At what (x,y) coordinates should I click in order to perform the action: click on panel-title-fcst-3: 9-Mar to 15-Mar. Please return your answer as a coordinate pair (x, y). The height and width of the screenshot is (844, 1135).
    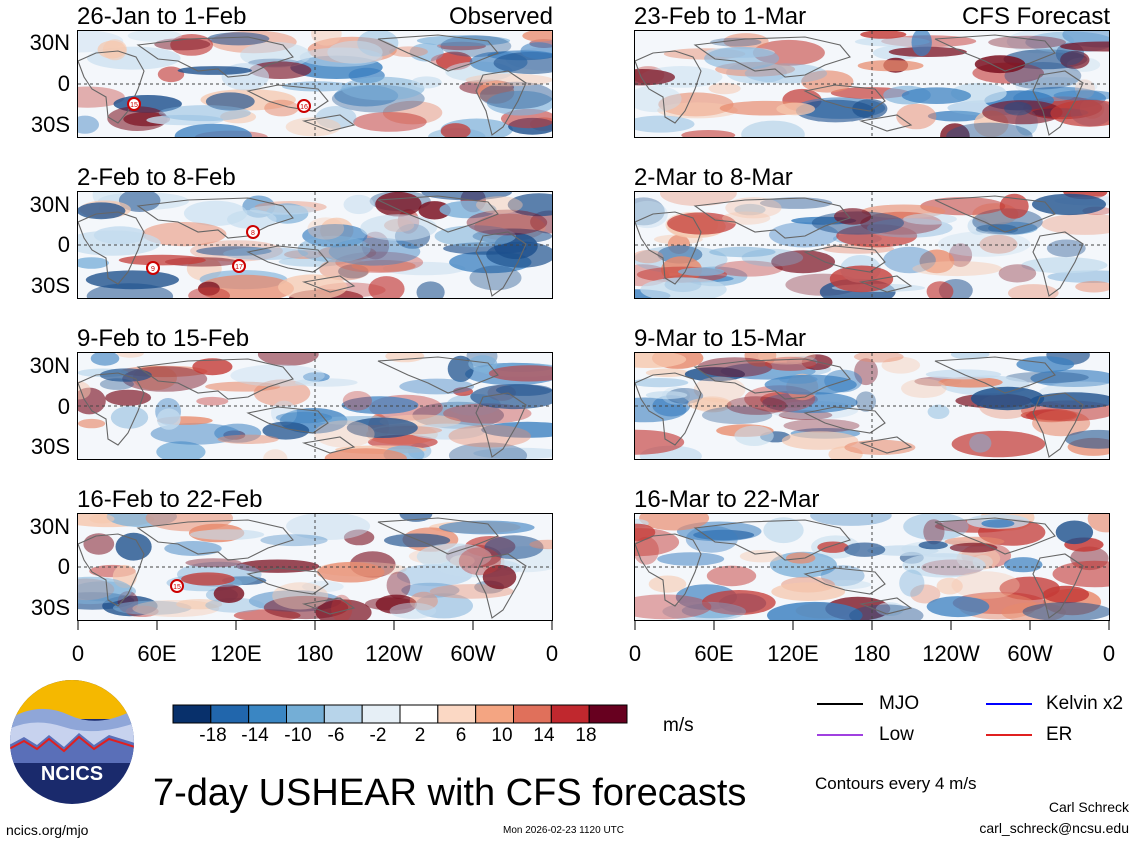
    Looking at the image, I should click on (720, 338).